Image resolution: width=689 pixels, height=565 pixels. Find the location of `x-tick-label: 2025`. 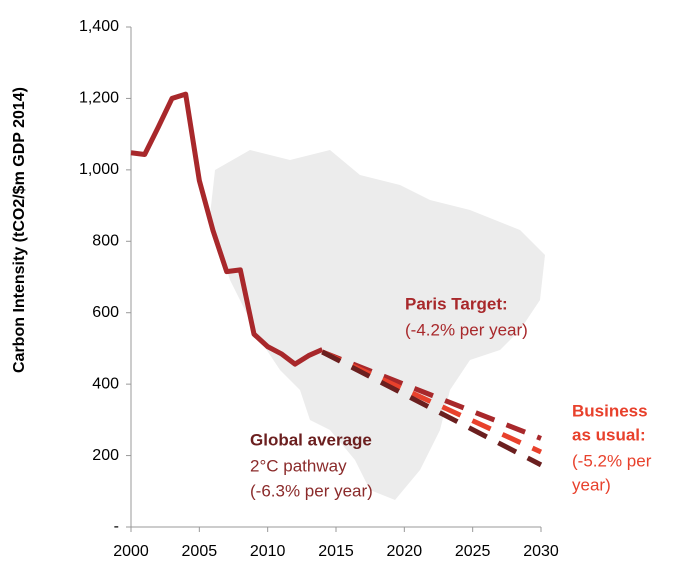

x-tick-label: 2025 is located at coordinates (473, 551).